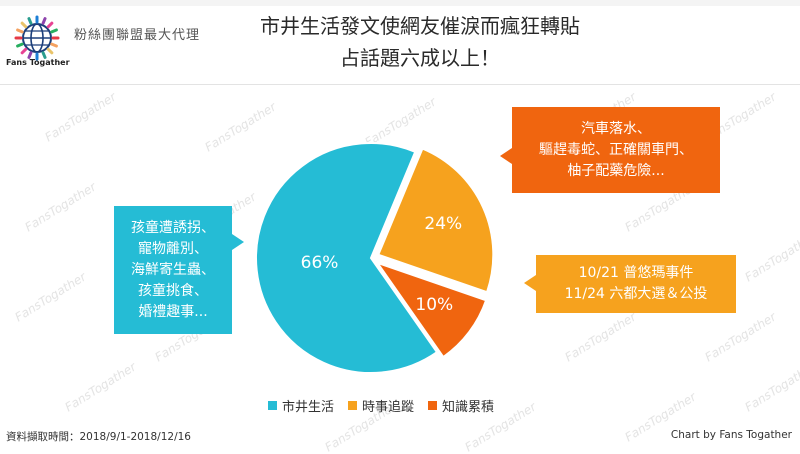 Image resolution: width=800 pixels, height=454 pixels. What do you see at coordinates (37, 38) in the screenshot?
I see `fans-togather-logo-icon` at bounding box center [37, 38].